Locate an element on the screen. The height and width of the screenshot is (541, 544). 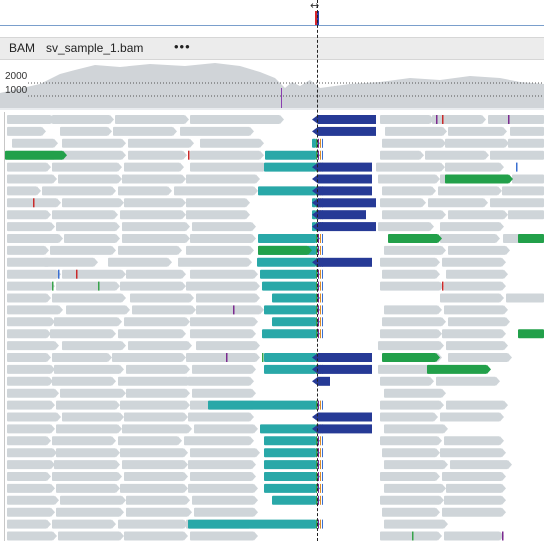
track-type-label: BAM is located at coordinates (22, 48).